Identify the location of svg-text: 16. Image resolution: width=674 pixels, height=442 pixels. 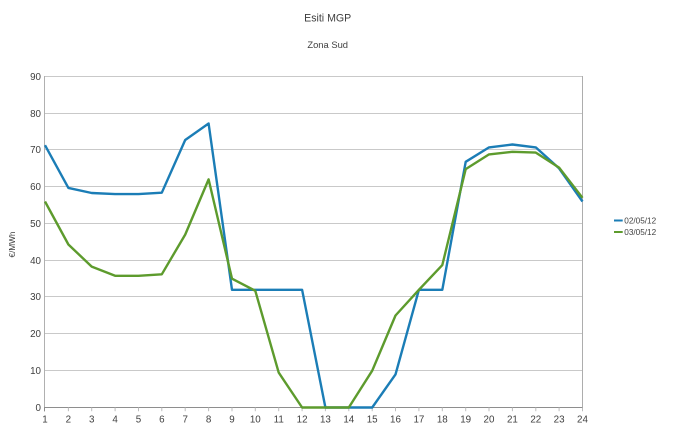
(395, 419).